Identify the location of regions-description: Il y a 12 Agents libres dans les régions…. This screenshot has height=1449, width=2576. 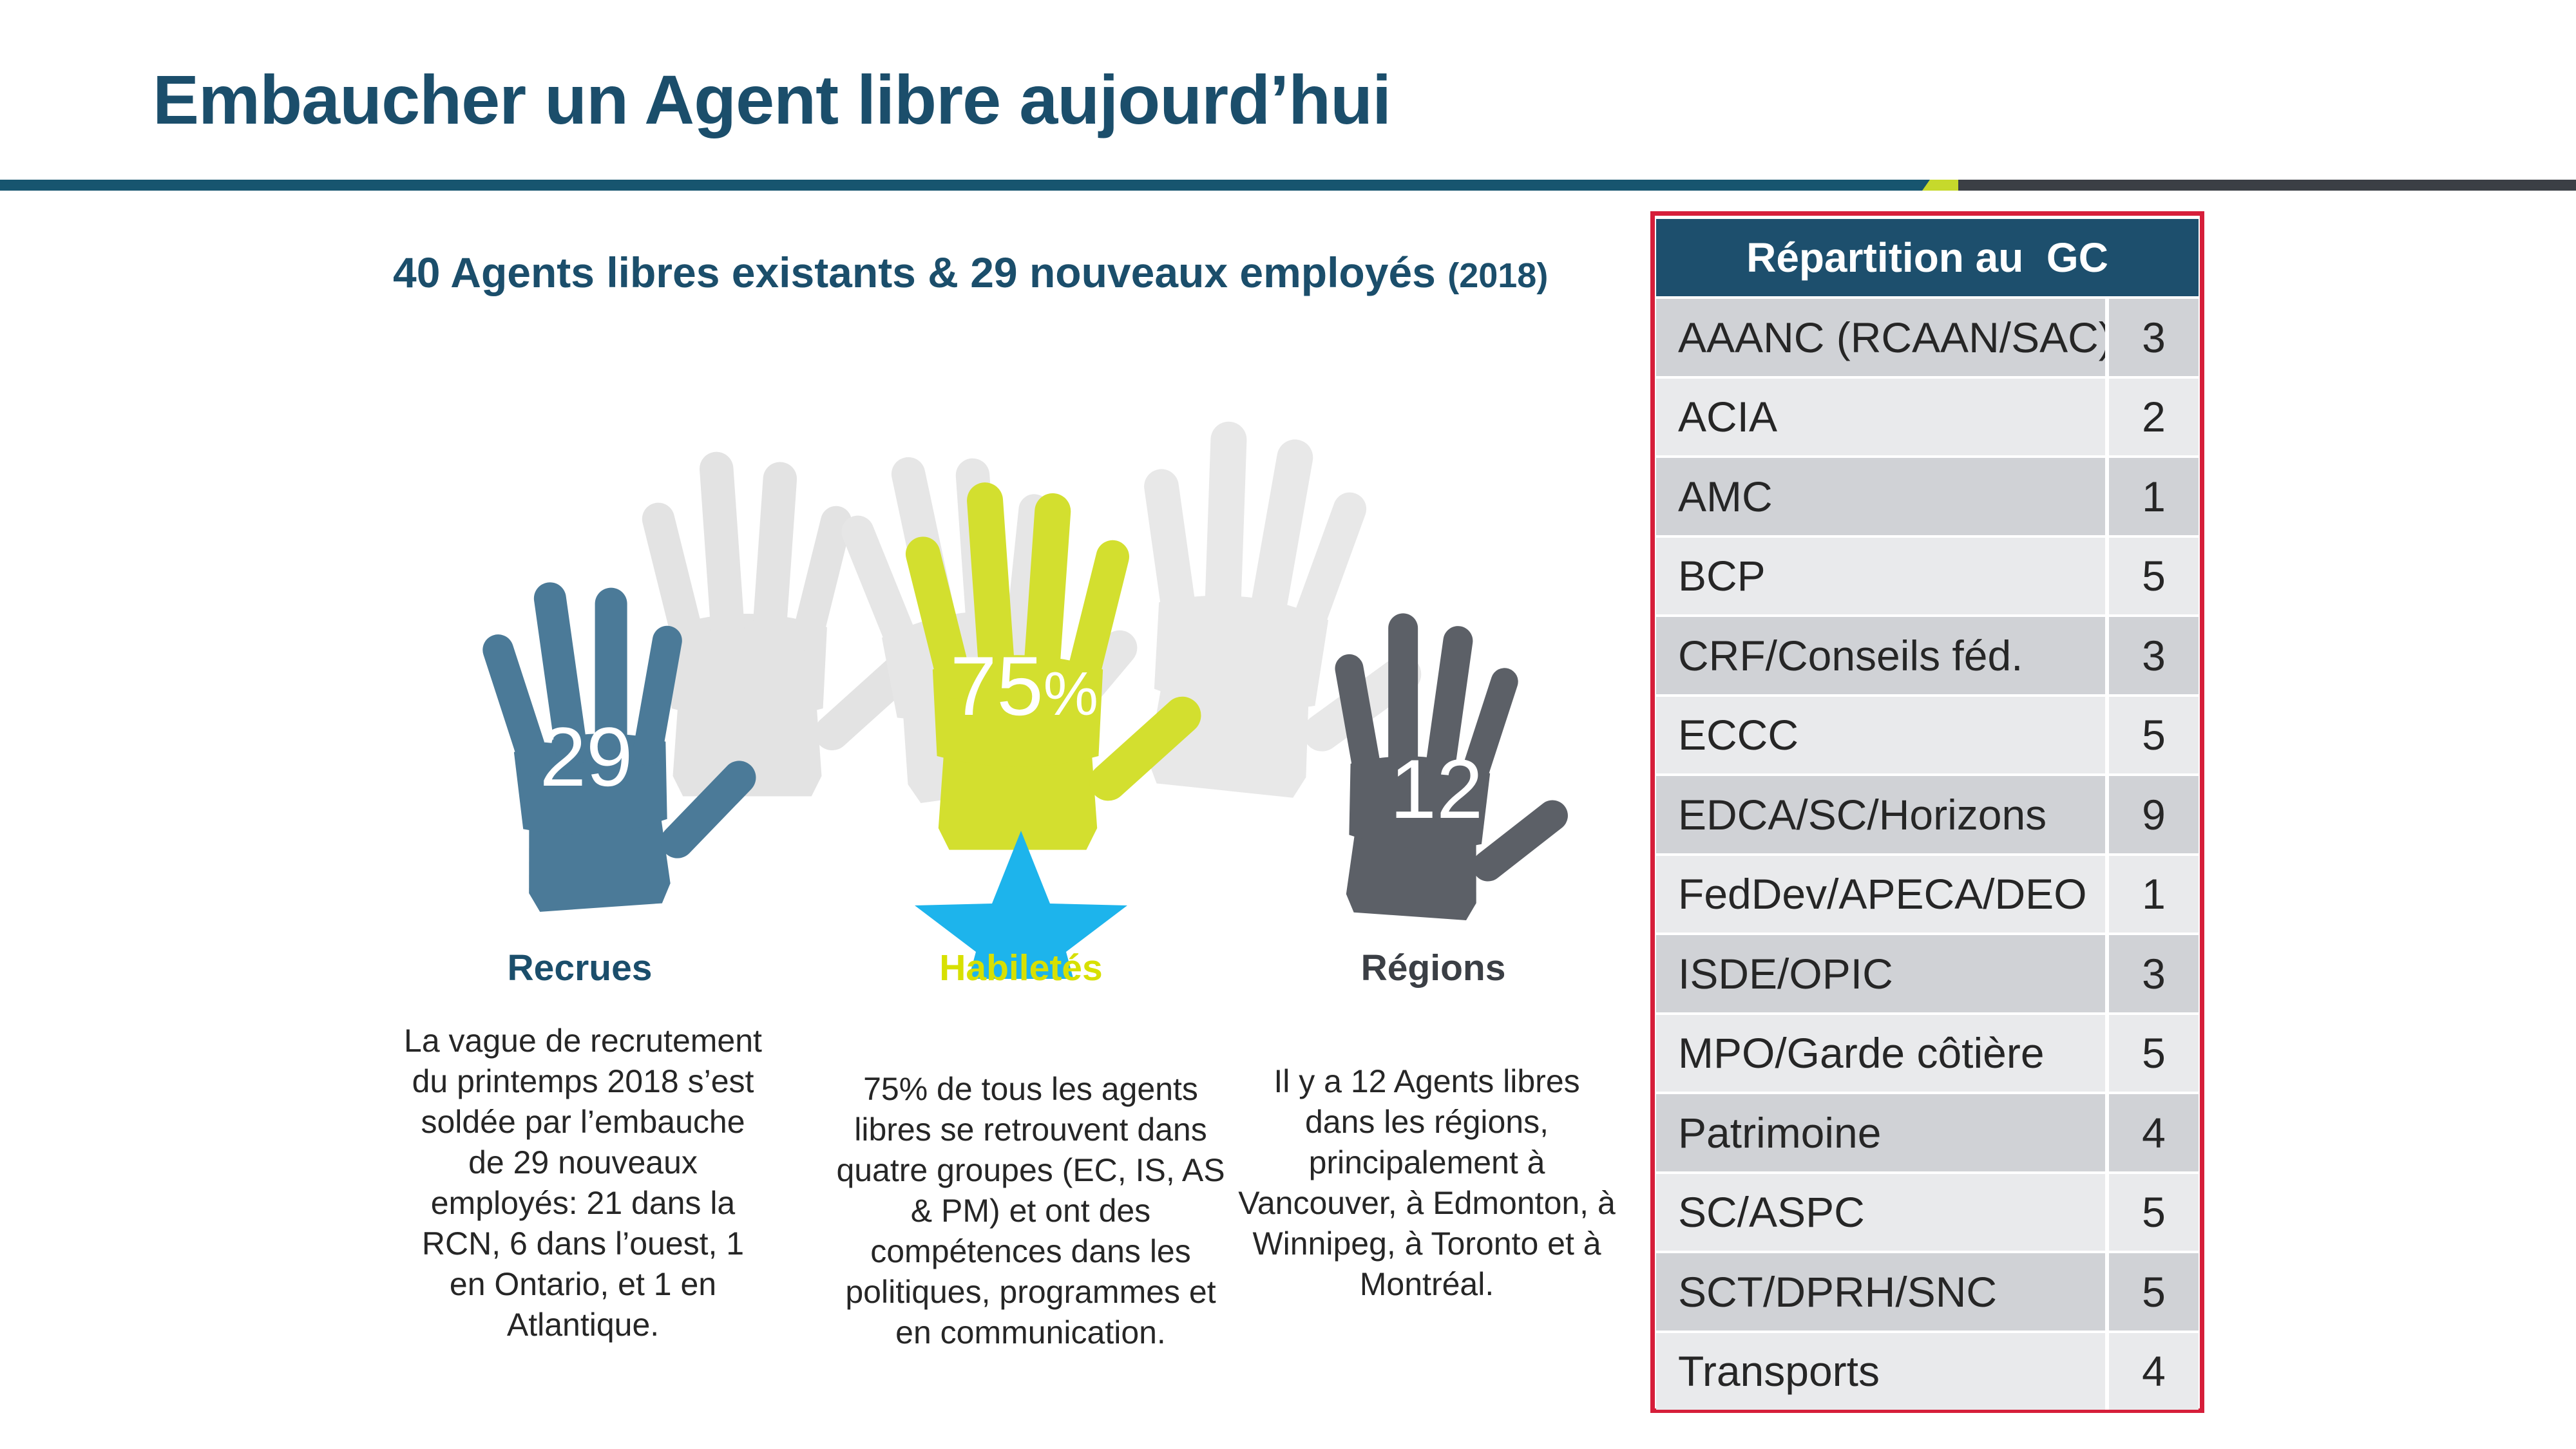
(1427, 1182).